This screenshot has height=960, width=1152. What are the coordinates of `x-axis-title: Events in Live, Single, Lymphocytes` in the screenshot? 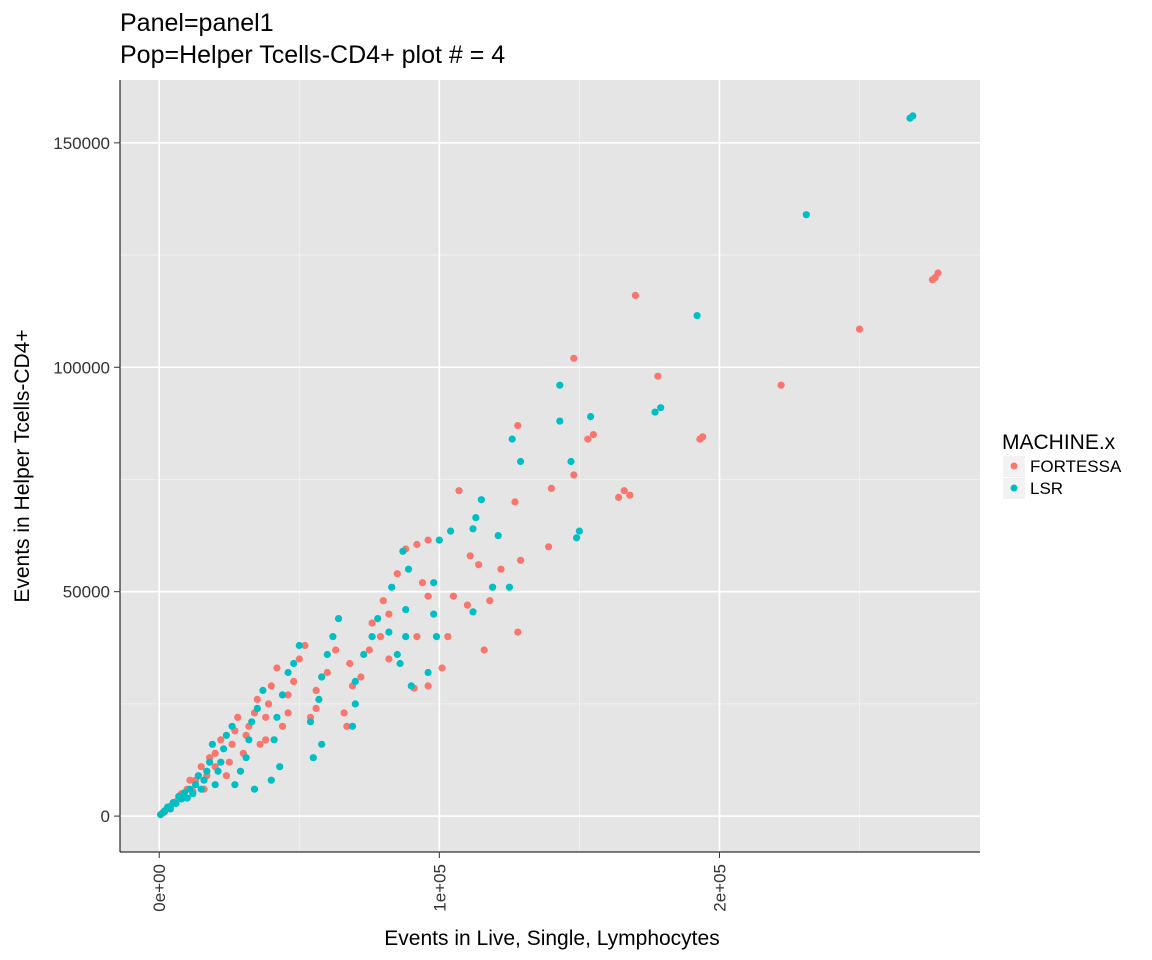 It's located at (551, 938).